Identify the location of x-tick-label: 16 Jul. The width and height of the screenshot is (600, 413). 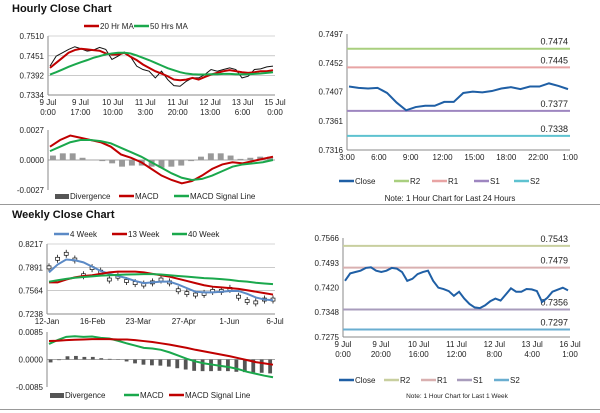
(570, 344).